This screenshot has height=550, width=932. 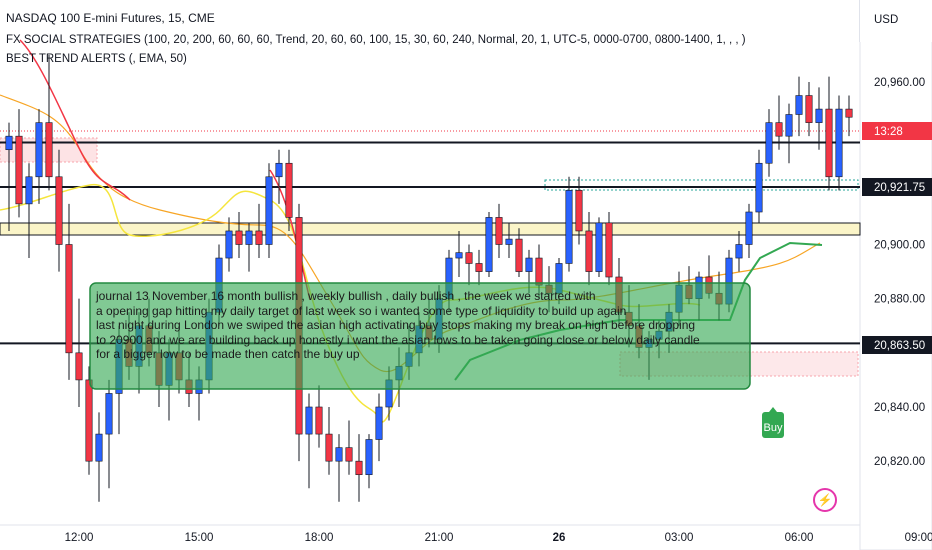 I want to click on annotation-box, so click(x=420, y=336).